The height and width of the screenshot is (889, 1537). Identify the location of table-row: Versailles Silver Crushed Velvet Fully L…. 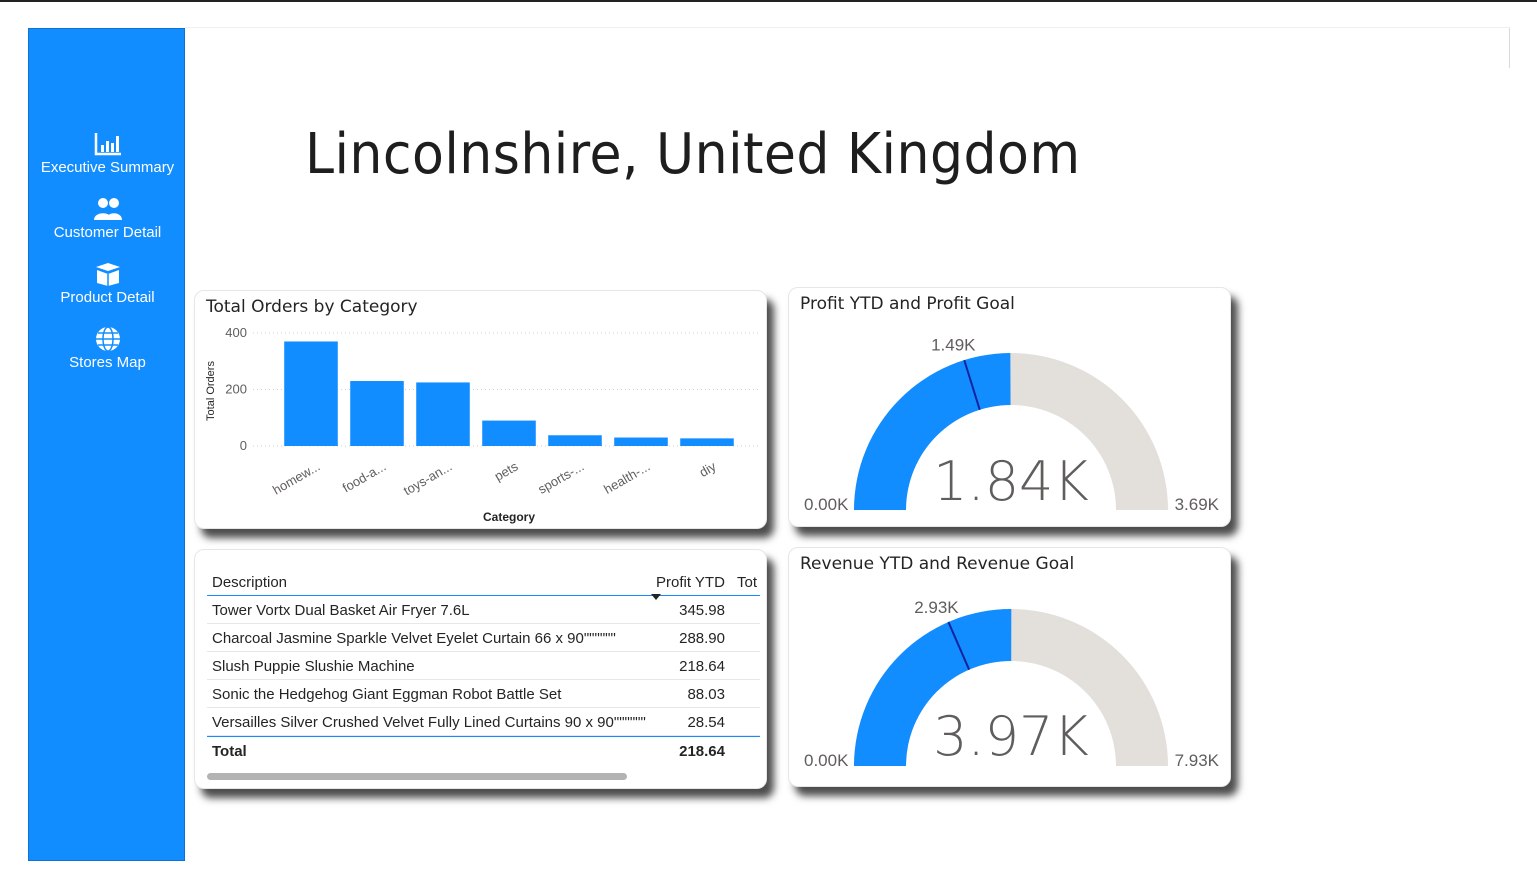
(483, 722).